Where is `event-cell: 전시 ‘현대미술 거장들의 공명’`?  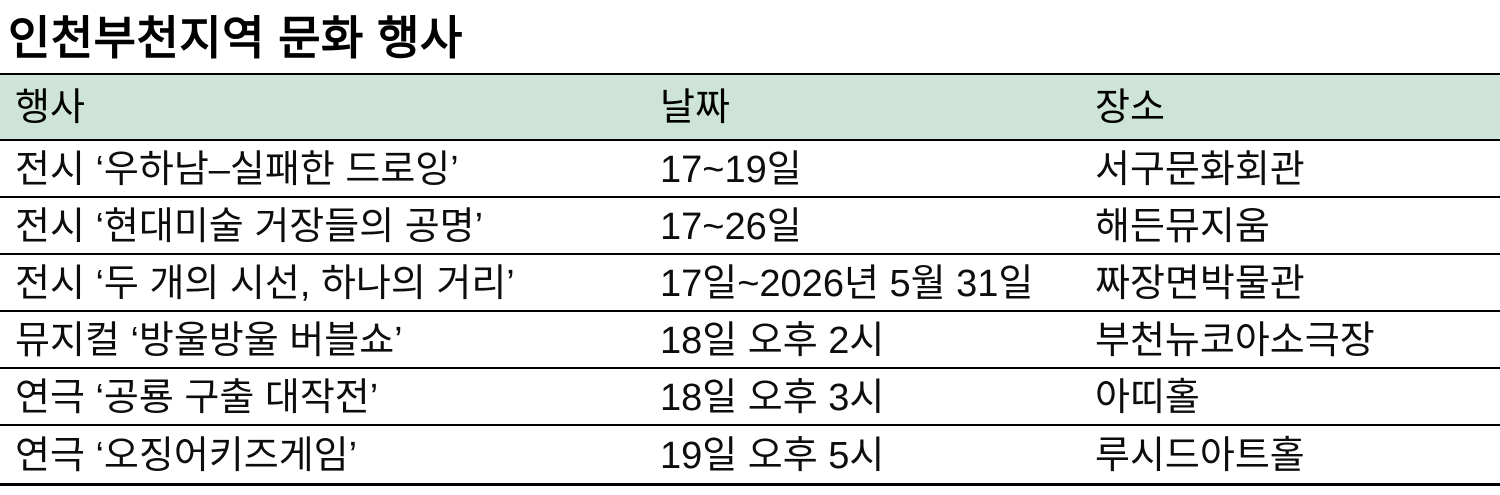 event-cell: 전시 ‘현대미술 거장들의 공명’ is located at coordinates (249, 225).